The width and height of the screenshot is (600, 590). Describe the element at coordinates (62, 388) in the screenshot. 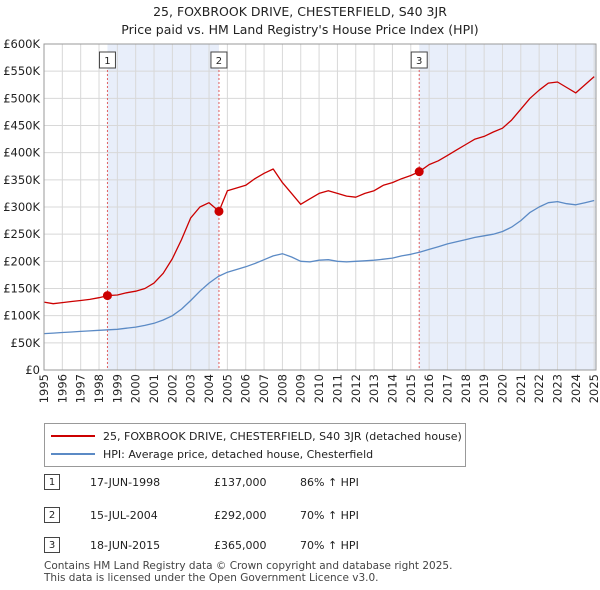

I see `x-tick-label: 1996` at that location.